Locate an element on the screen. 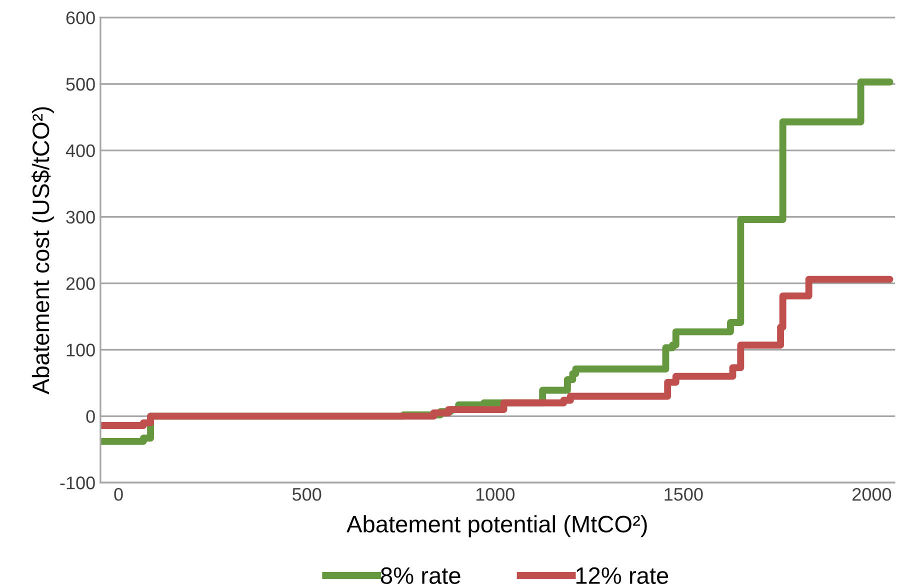 The width and height of the screenshot is (897, 585). x-tick-label: 2000 is located at coordinates (872, 494).